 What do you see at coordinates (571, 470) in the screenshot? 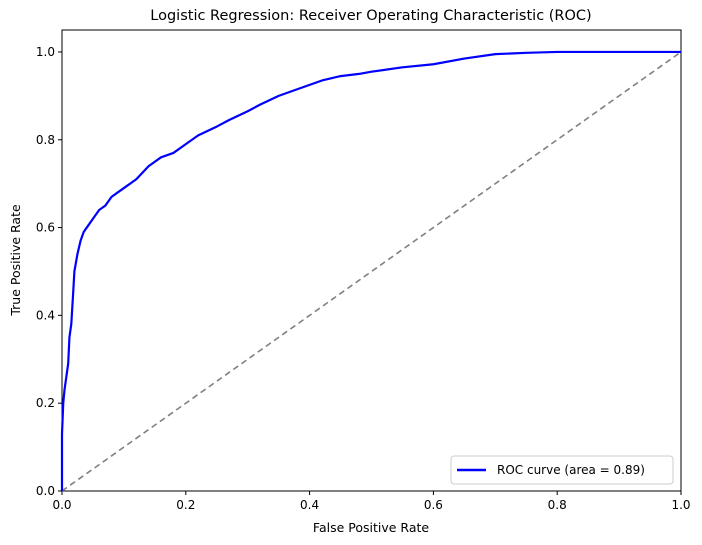
I see `legend-label-roc: ROC curve (area = 0.89)` at bounding box center [571, 470].